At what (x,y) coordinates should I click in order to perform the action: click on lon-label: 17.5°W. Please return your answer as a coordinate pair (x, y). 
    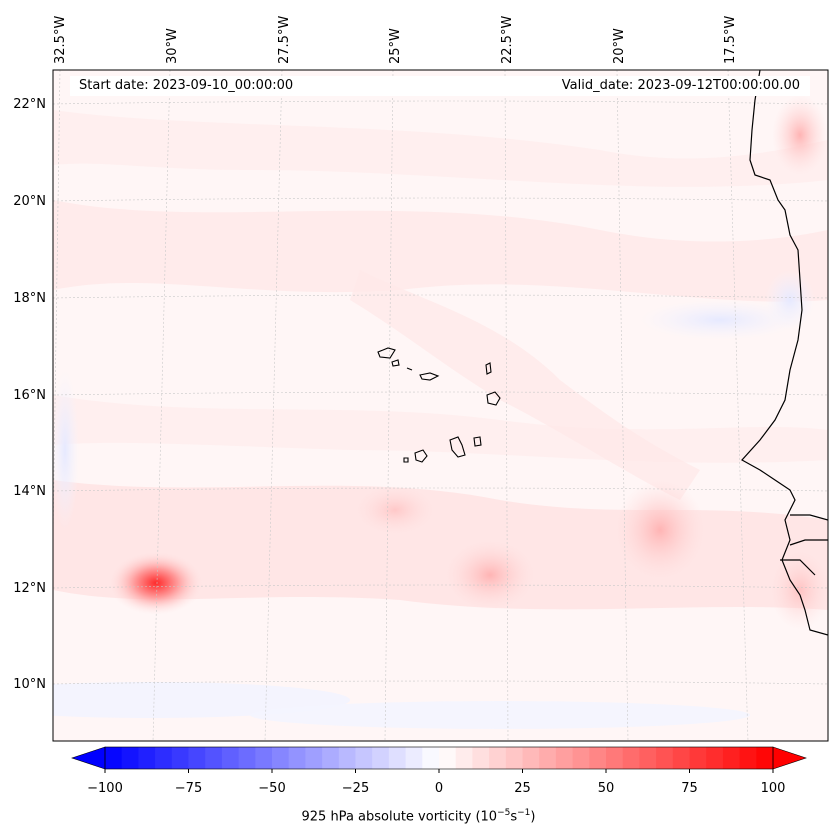
    Looking at the image, I should click on (730, 39).